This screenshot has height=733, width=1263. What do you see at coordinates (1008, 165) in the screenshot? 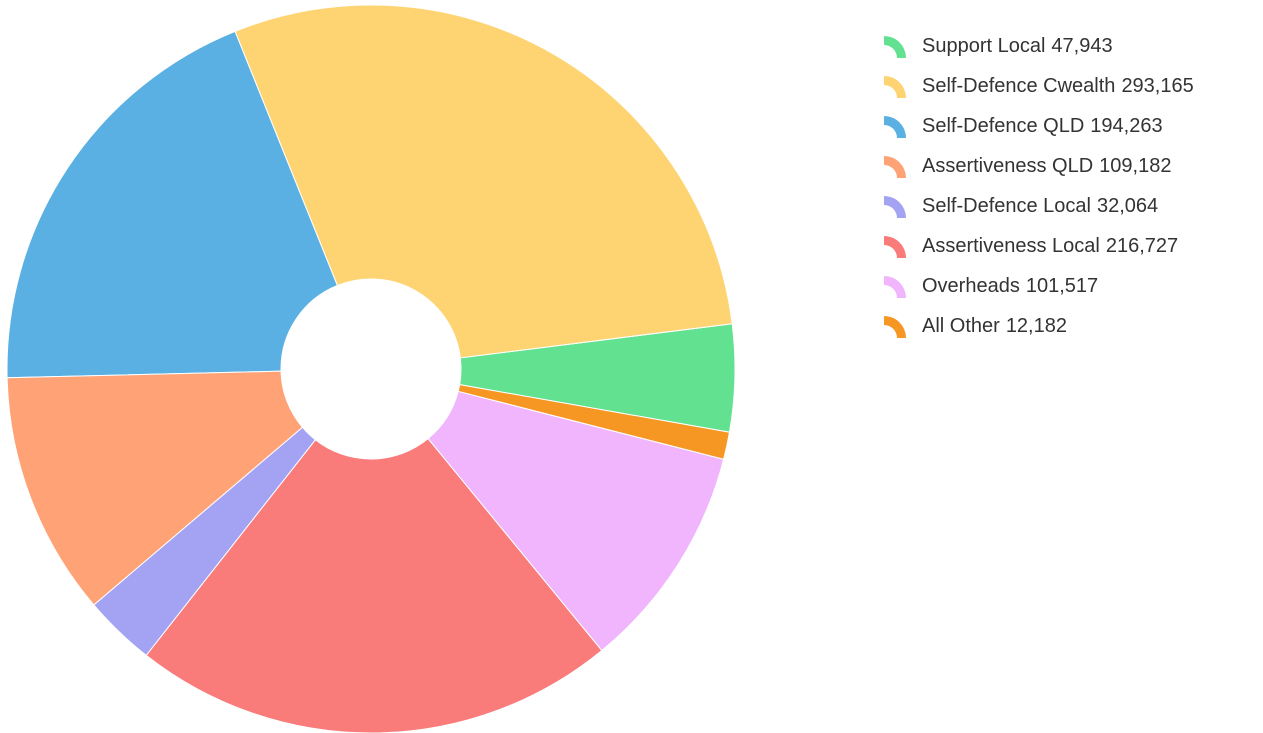
I see `legend-label: Assertiveness QLD` at bounding box center [1008, 165].